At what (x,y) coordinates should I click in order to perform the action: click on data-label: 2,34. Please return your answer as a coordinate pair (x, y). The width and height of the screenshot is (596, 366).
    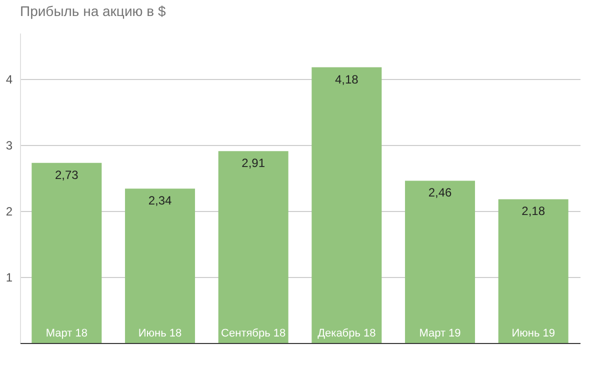
    Looking at the image, I should click on (160, 201).